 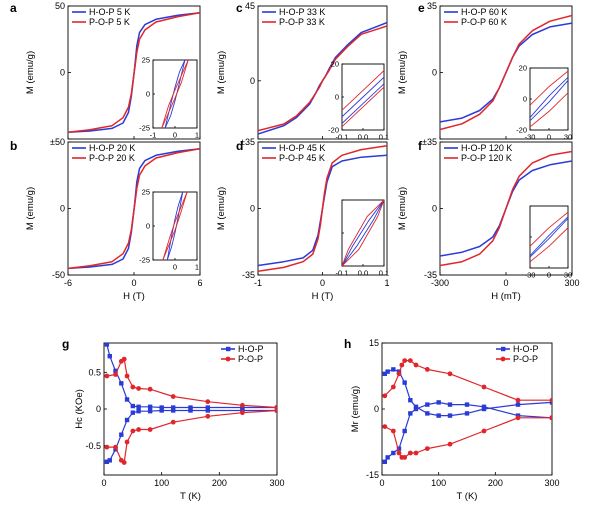 What do you see at coordinates (568, 137) in the screenshot?
I see `panel-e-inset-xtick-label: 30` at bounding box center [568, 137].